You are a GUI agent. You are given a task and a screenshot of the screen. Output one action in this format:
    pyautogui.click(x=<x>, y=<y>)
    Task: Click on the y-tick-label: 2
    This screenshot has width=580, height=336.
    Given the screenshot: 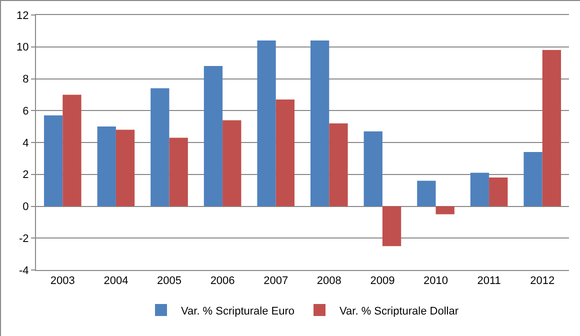 What is the action you would take?
    pyautogui.click(x=25, y=175)
    